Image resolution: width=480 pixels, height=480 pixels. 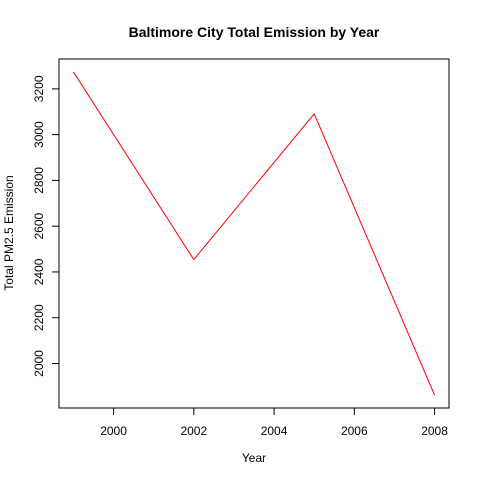 What do you see at coordinates (39, 271) in the screenshot?
I see `y-tick-label: 2400` at bounding box center [39, 271].